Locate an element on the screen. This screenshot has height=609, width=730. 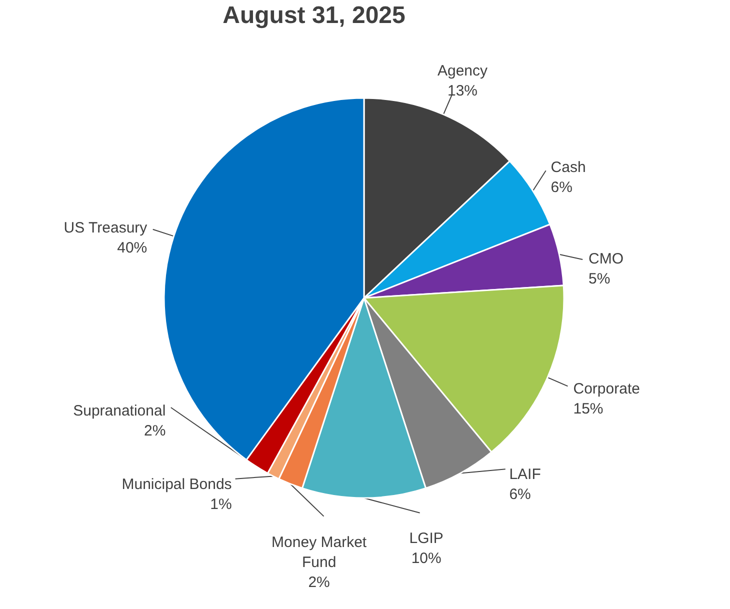
slice-label: Corporate is located at coordinates (606, 389).